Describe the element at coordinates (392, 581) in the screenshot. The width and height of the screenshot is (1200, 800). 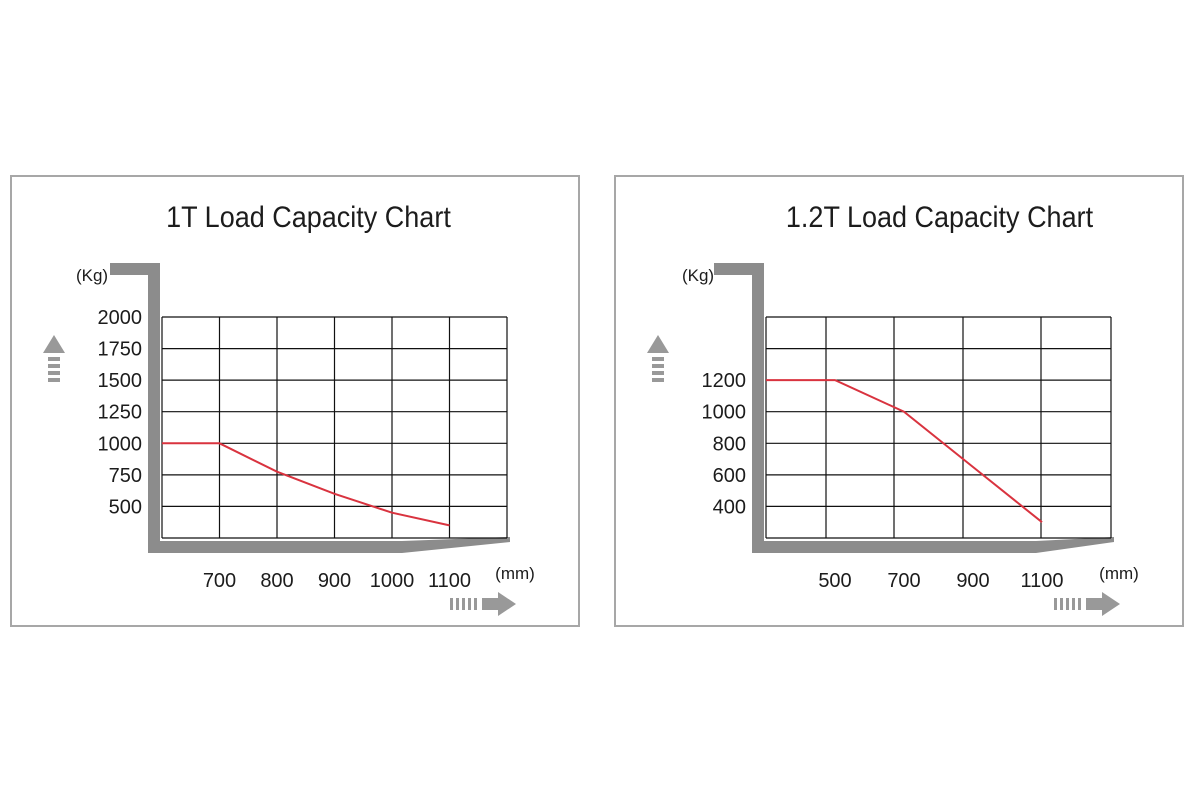
I see `x-tick-label: 1000` at that location.